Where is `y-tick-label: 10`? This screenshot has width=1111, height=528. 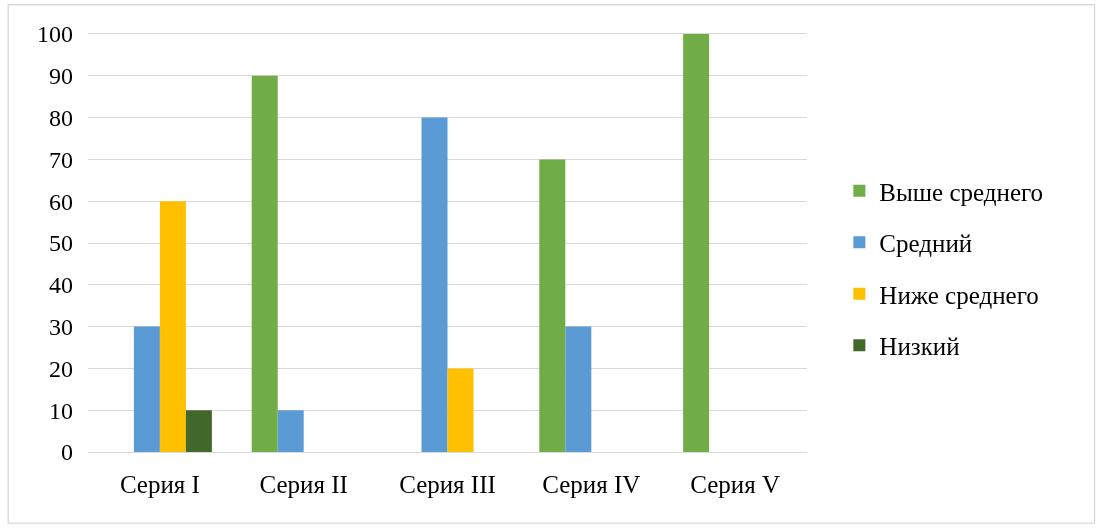
y-tick-label: 10 is located at coordinates (61, 410).